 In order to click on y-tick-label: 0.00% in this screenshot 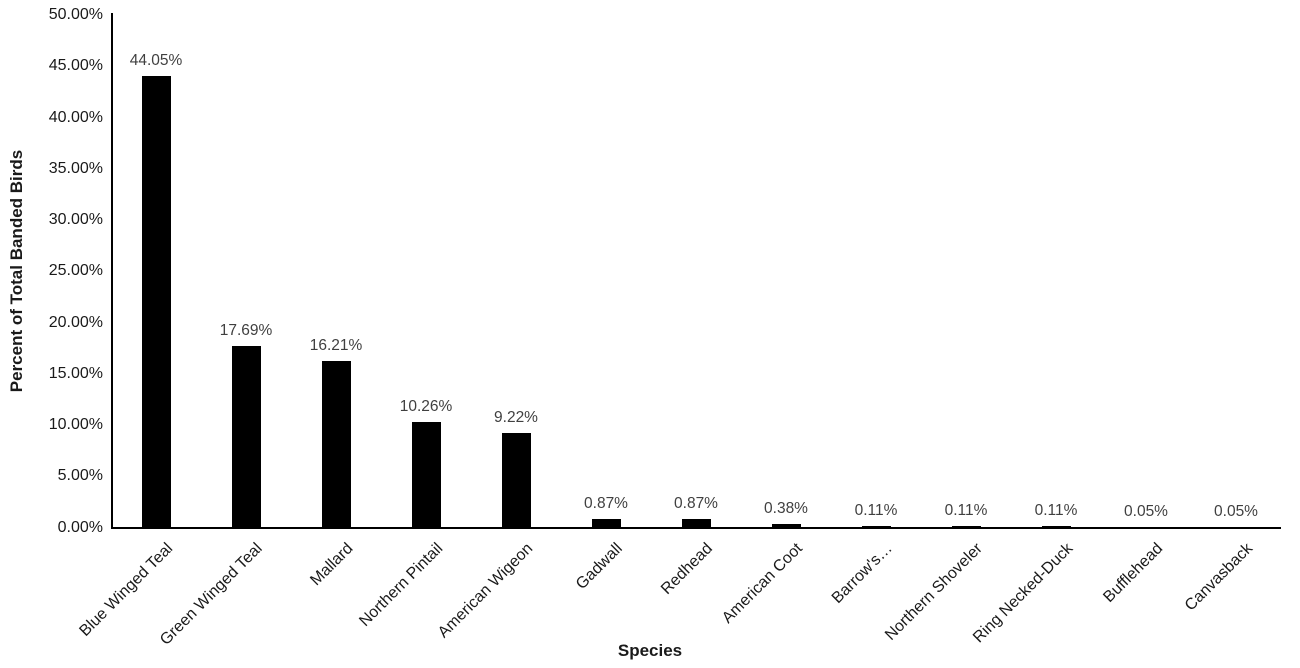, I will do `click(80, 527)`.